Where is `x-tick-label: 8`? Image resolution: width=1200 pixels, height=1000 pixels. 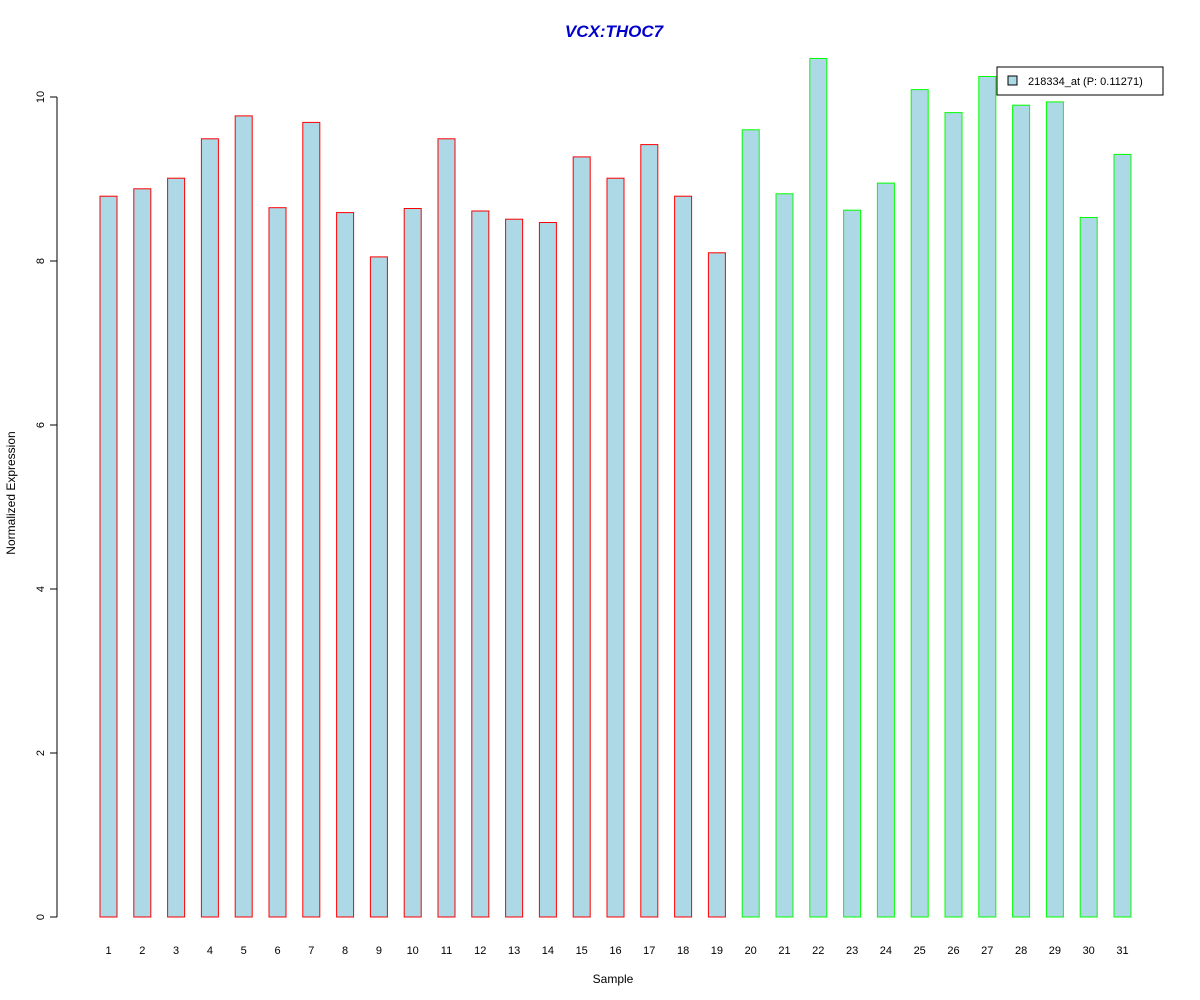
x-tick-label: 8 is located at coordinates (345, 951).